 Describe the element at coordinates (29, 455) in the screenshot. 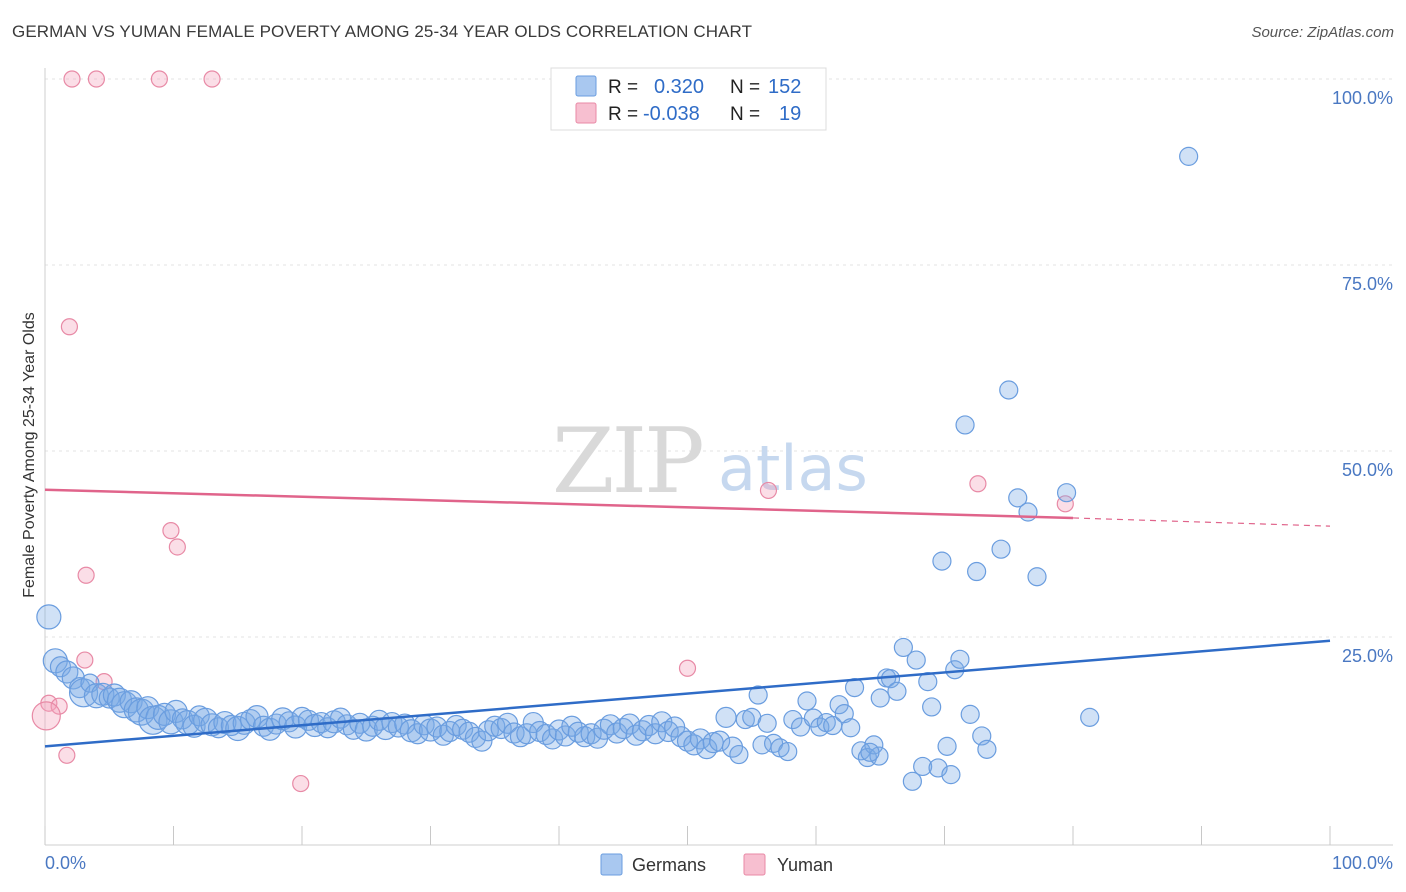

I see `y-axis-label: Female Poverty Among 25-34 Year Olds` at that location.